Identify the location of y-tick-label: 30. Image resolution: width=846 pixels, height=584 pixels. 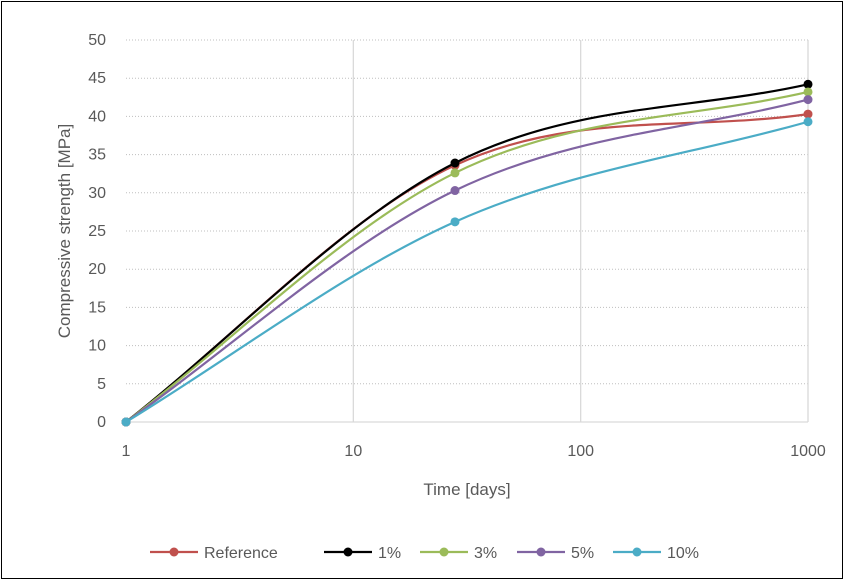
(97, 193).